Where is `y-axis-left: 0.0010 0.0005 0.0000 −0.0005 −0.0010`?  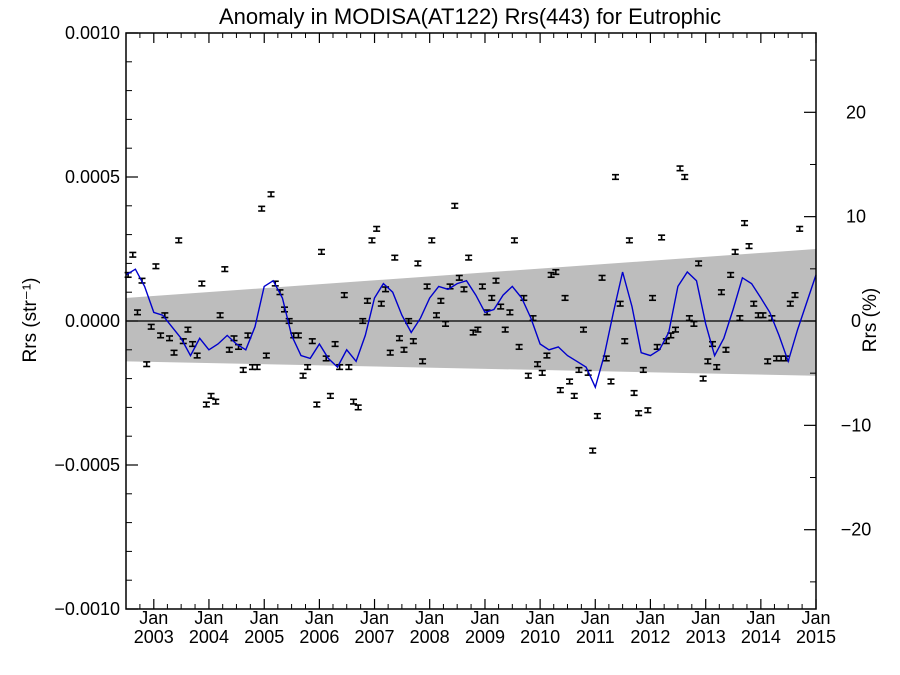
y-axis-left: 0.0010 0.0005 0.0000 −0.0005 −0.0010 is located at coordinates (96, 321).